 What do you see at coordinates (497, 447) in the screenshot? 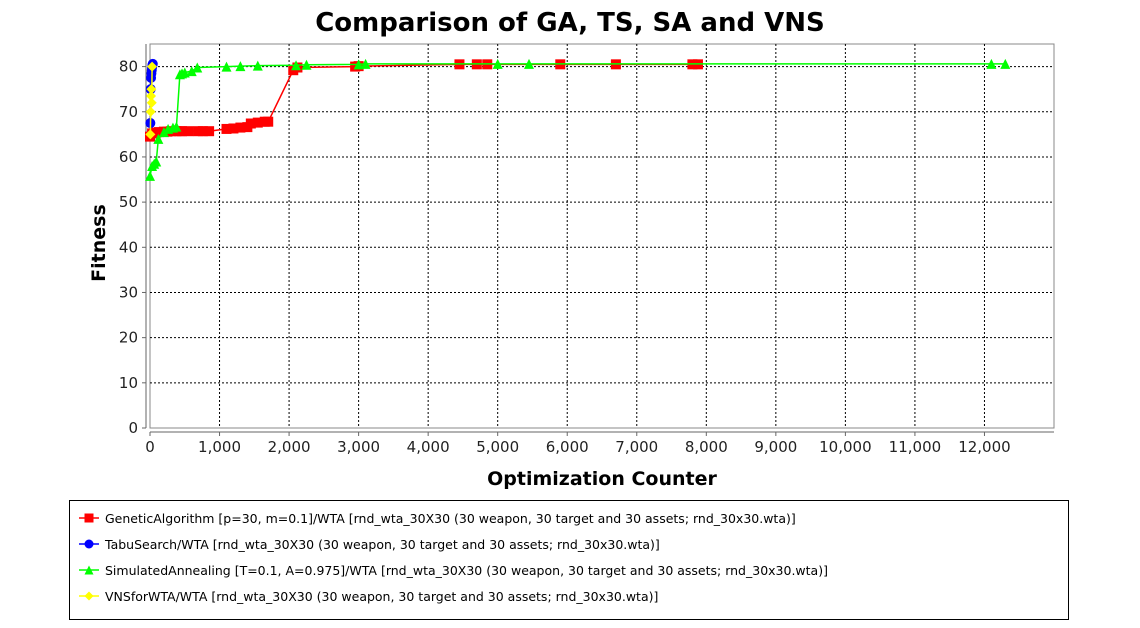
I see `x-tick-label: 5,000` at bounding box center [497, 447].